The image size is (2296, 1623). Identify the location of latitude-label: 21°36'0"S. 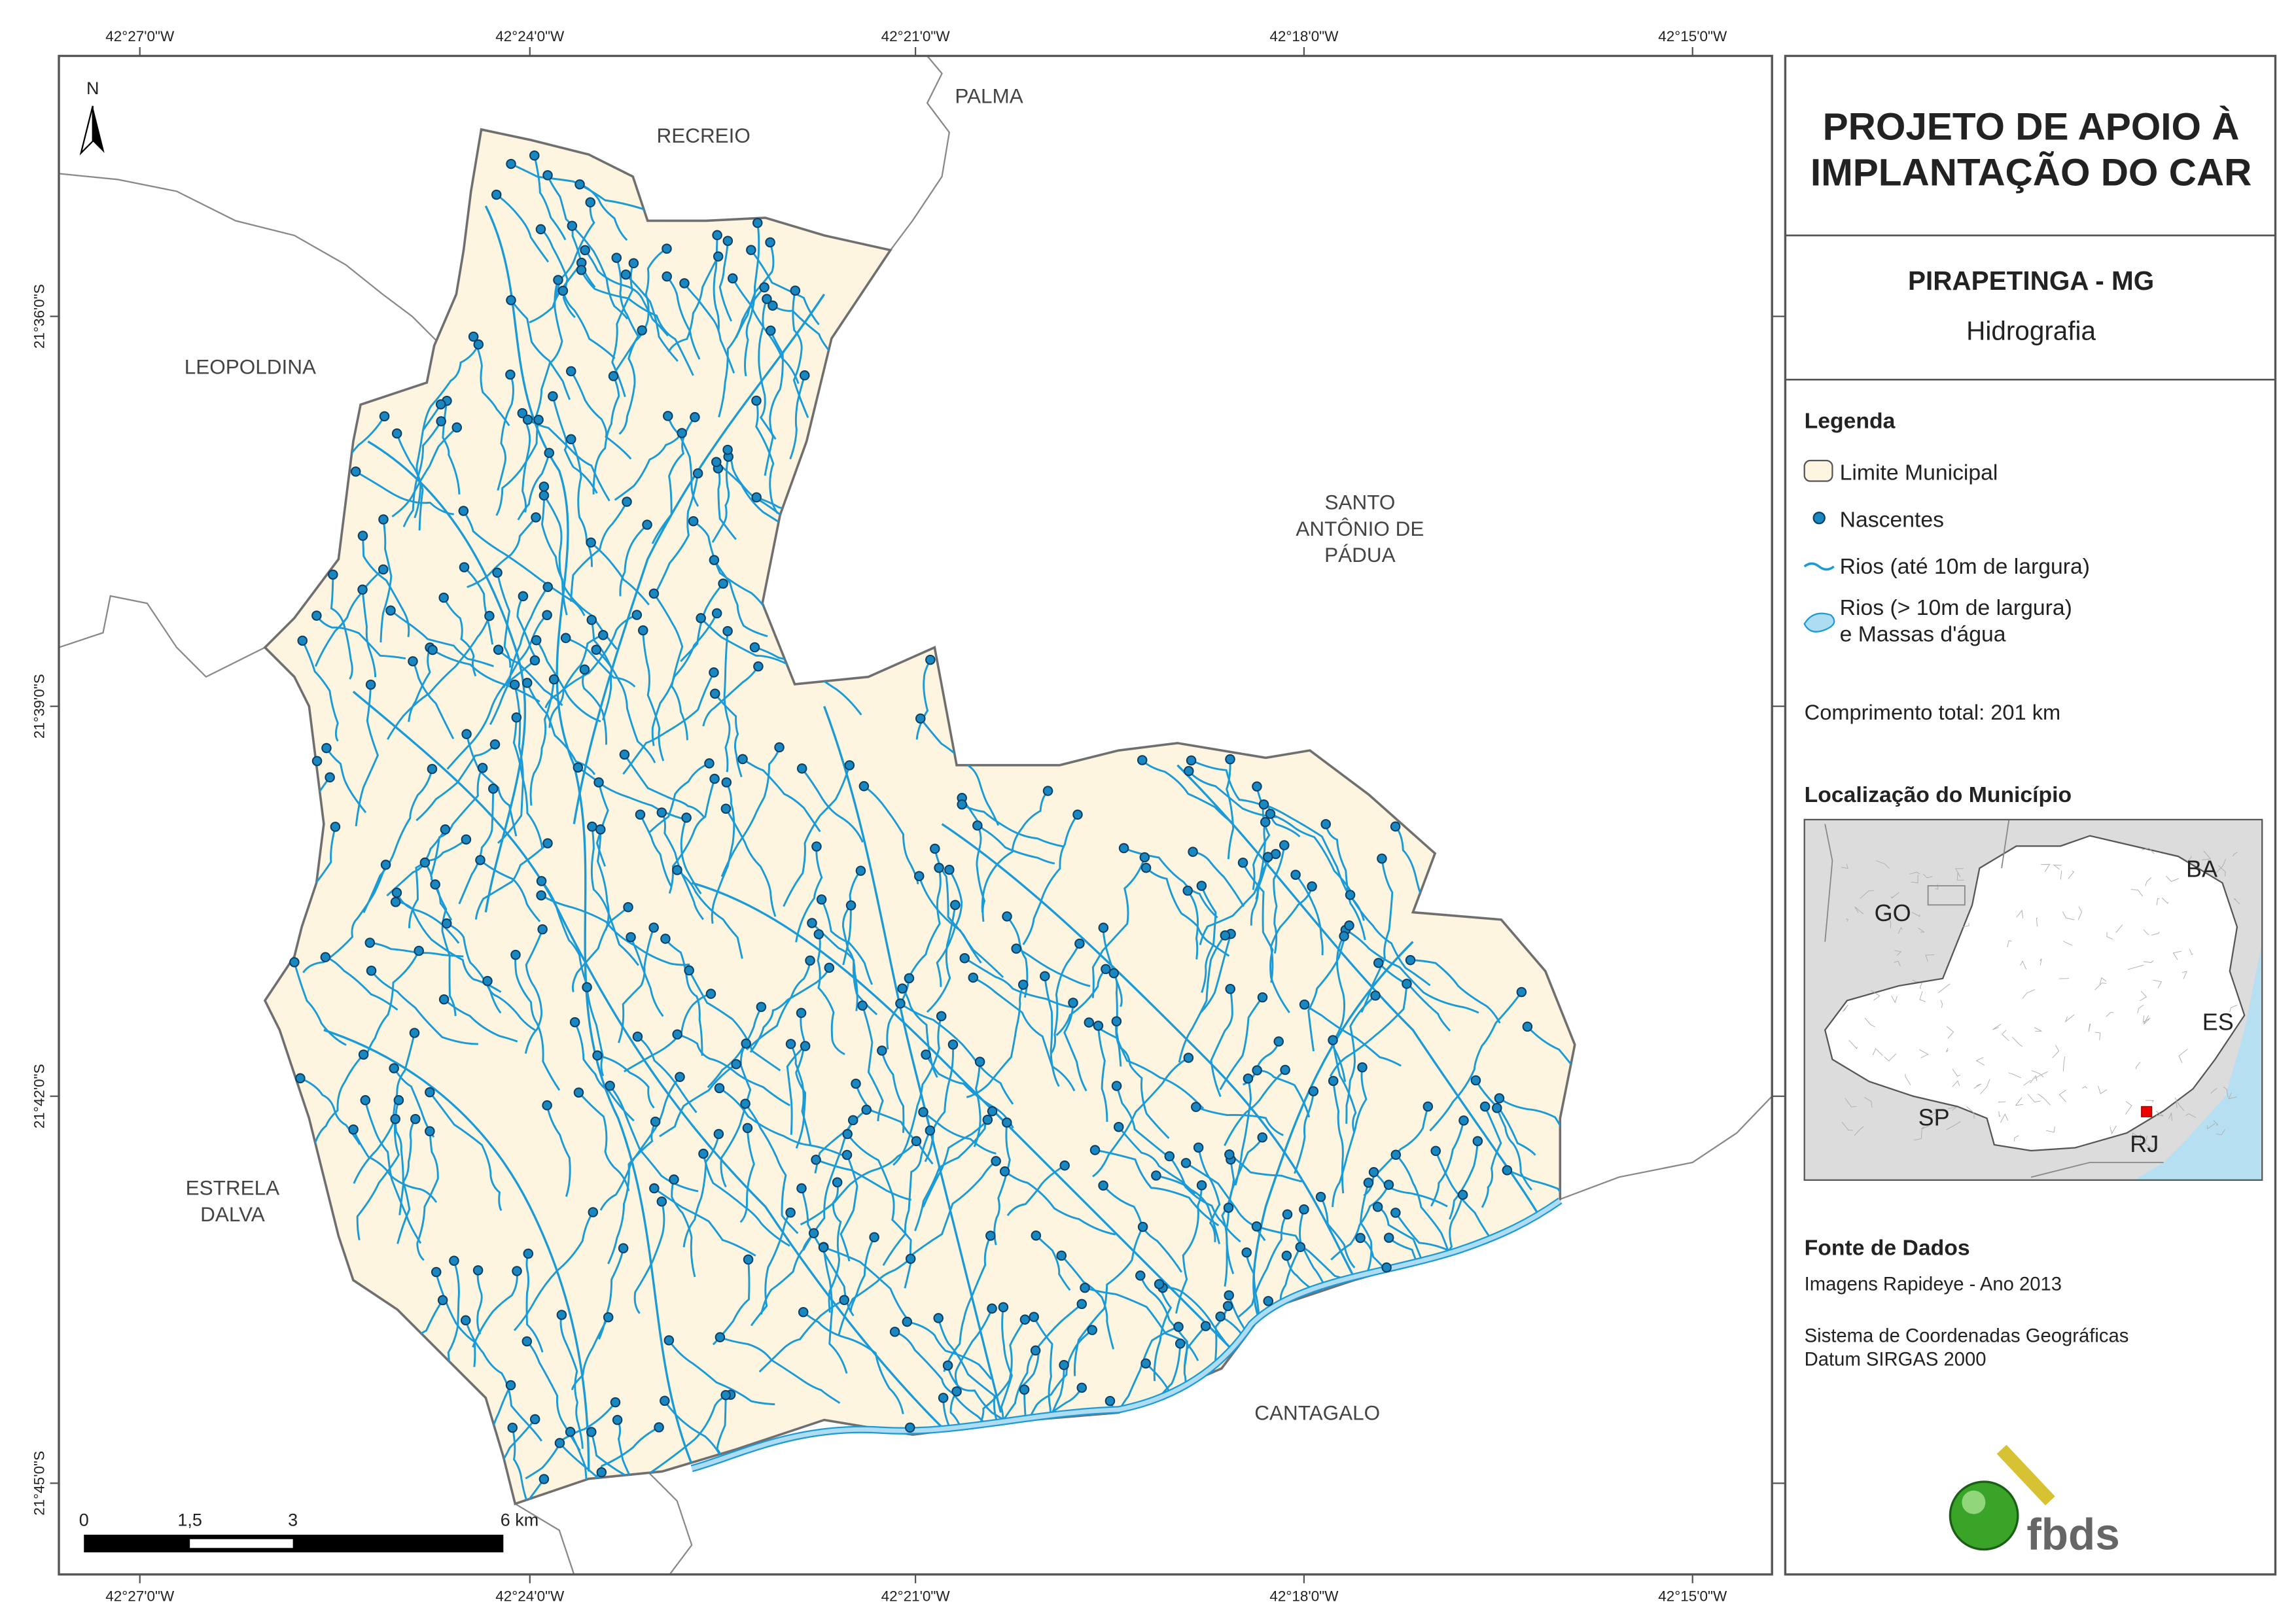
(39, 317).